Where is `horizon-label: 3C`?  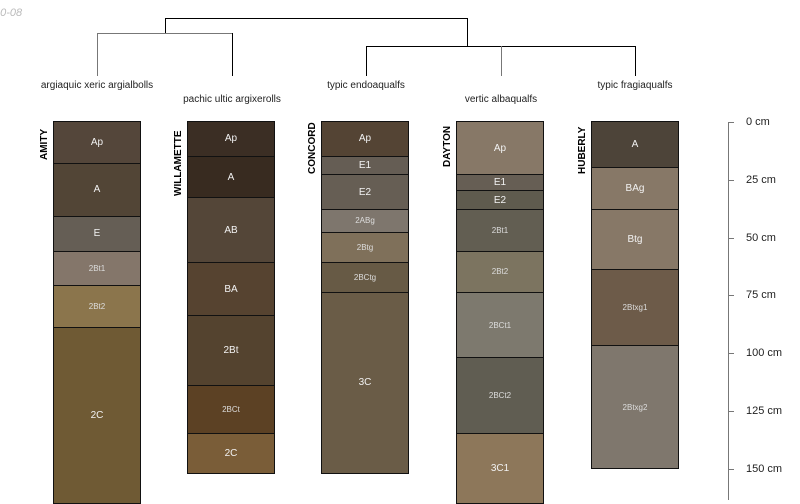 horizon-label: 3C is located at coordinates (365, 383).